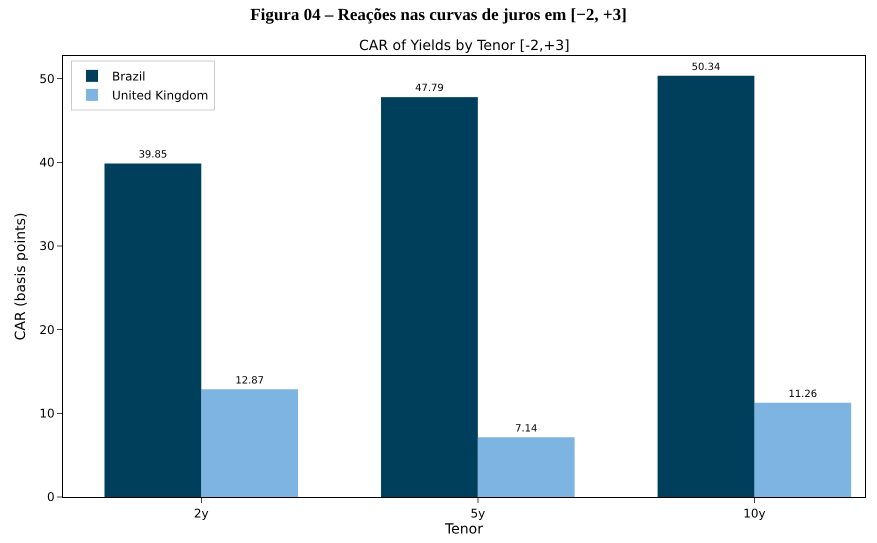 Image resolution: width=877 pixels, height=543 pixels. Describe the element at coordinates (47, 246) in the screenshot. I see `y-tick-label: 30` at that location.